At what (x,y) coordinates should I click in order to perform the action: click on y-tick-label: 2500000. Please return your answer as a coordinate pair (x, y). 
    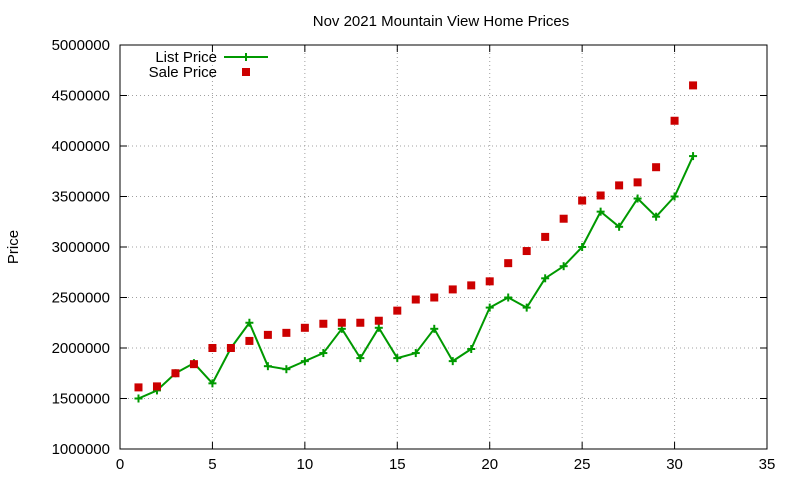
    Looking at the image, I should click on (81, 298).